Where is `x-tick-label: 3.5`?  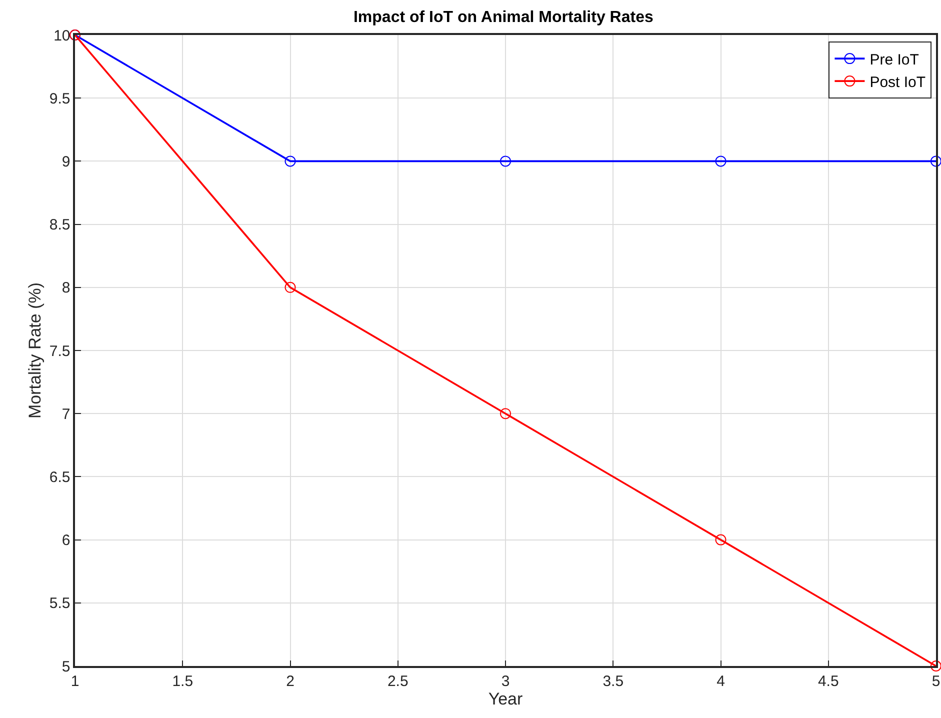
x-tick-label: 3.5 is located at coordinates (613, 681).